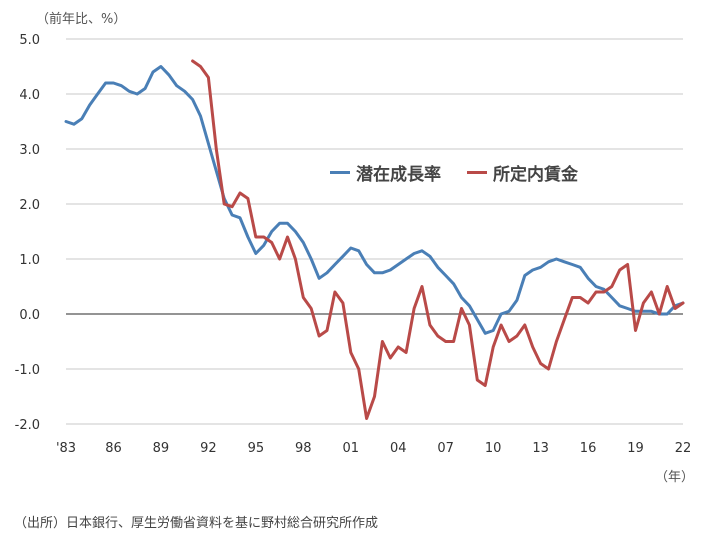 The width and height of the screenshot is (704, 538). What do you see at coordinates (493, 448) in the screenshot?
I see `x-tick-label: 10` at bounding box center [493, 448].